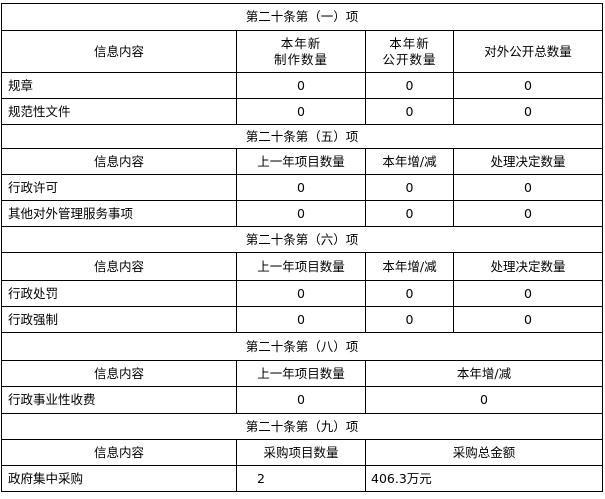 Image resolution: width=605 pixels, height=499 pixels. I want to click on header-cell: 采购项目数量, so click(301, 452).